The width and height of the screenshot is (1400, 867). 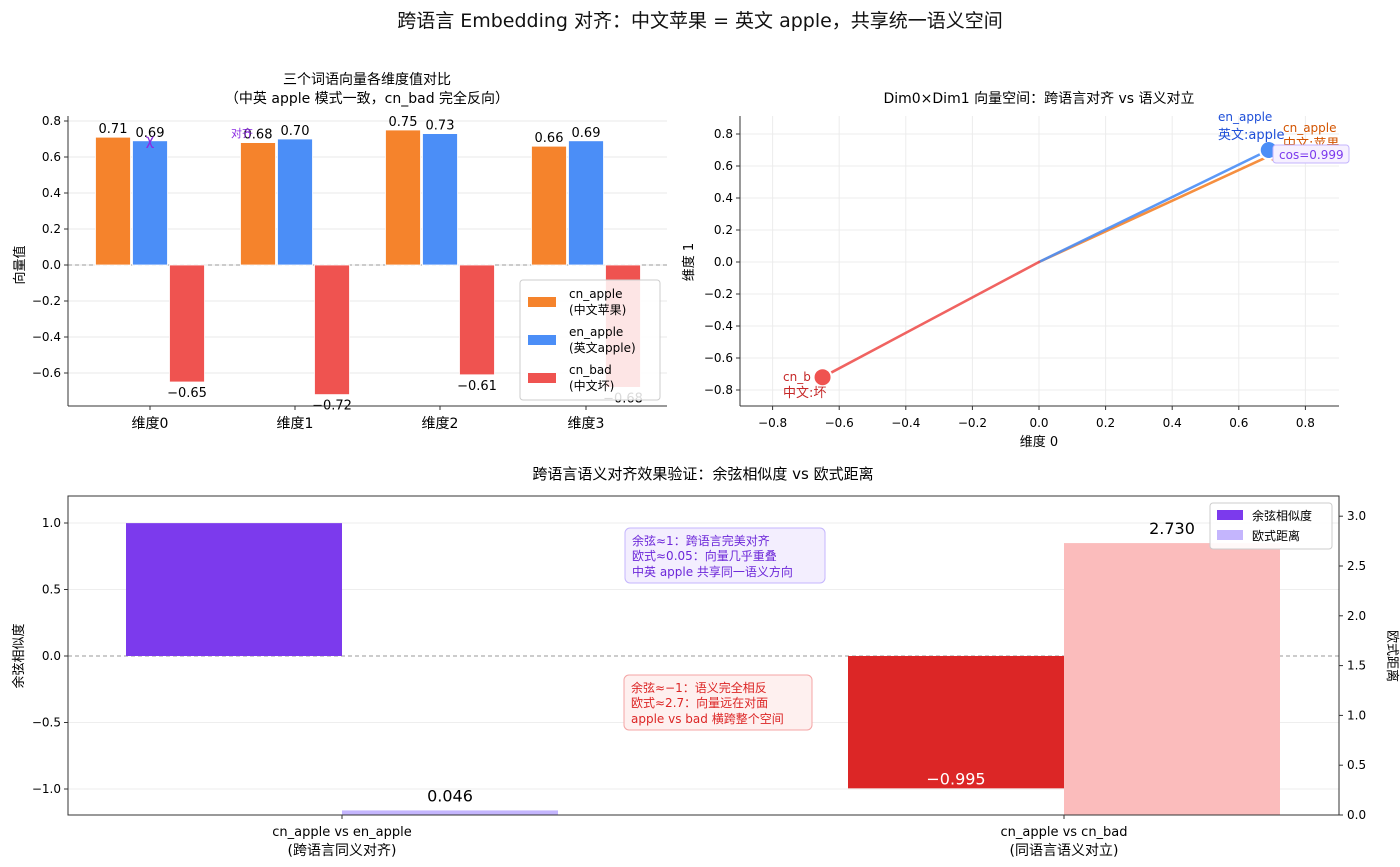 I want to click on c1-bar-value-label: −0.61, so click(x=477, y=386).